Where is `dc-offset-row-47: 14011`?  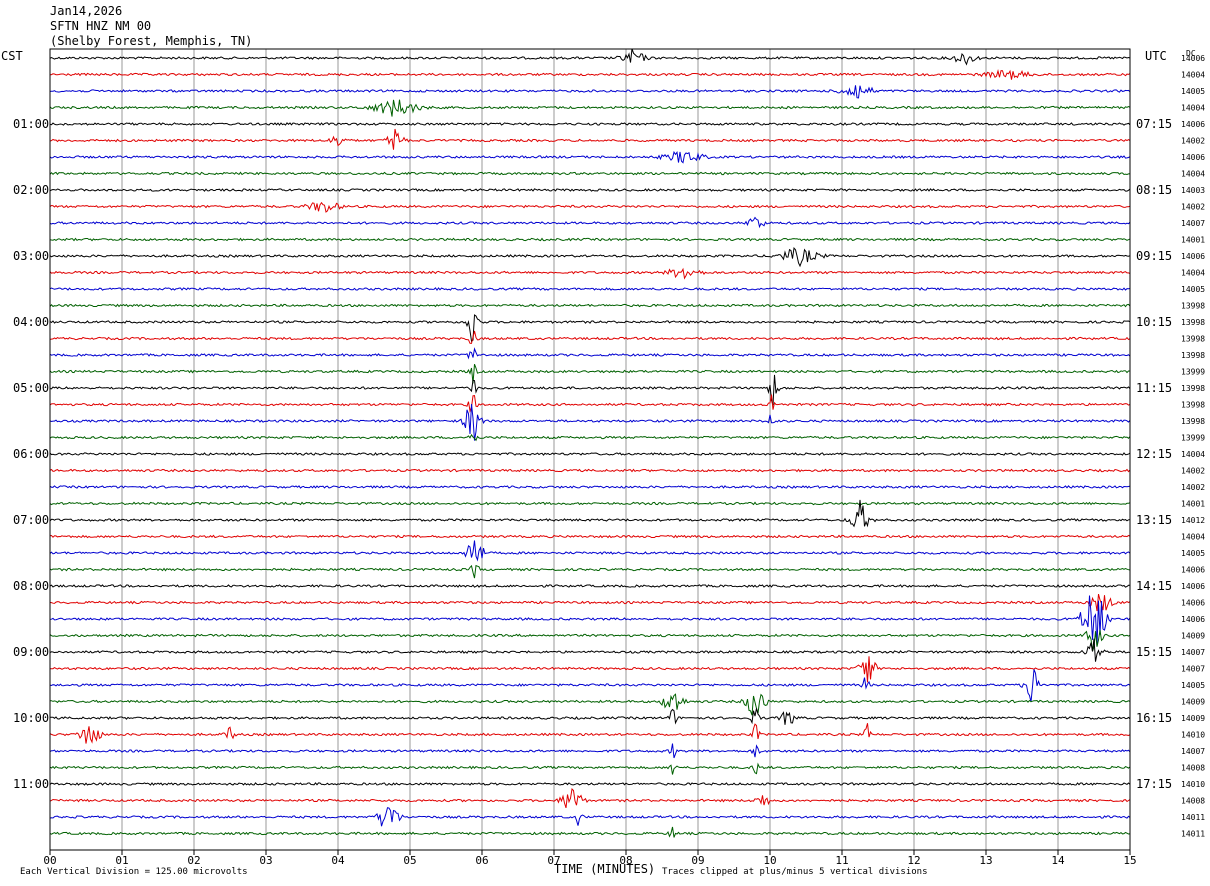 dc-offset-row-47: 14011 is located at coordinates (1193, 834).